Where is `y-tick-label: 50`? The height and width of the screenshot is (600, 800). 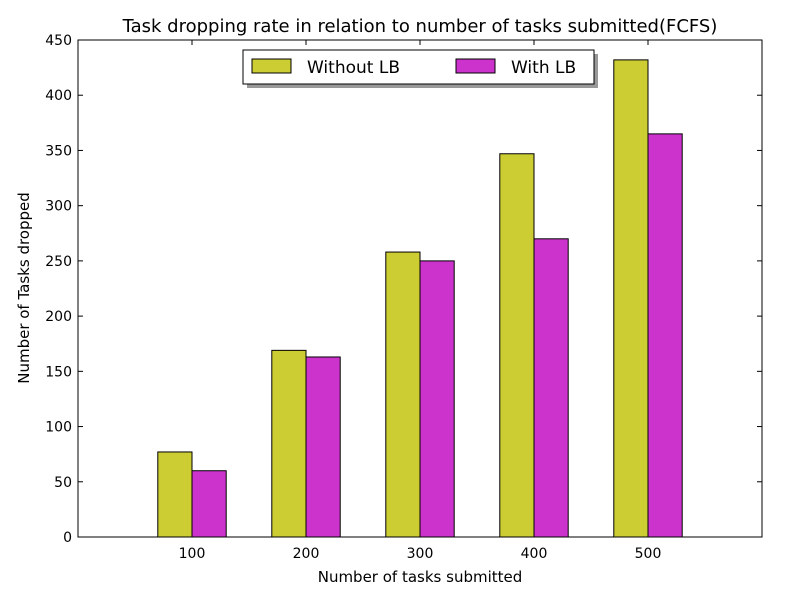
y-tick-label: 50 is located at coordinates (63, 483).